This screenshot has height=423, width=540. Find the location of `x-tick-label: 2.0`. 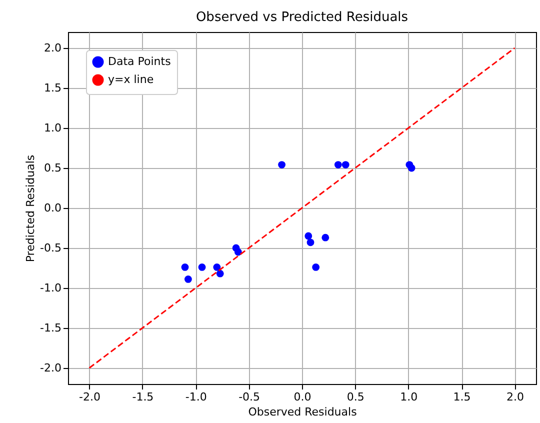

x-tick-label: 2.0 is located at coordinates (515, 397).